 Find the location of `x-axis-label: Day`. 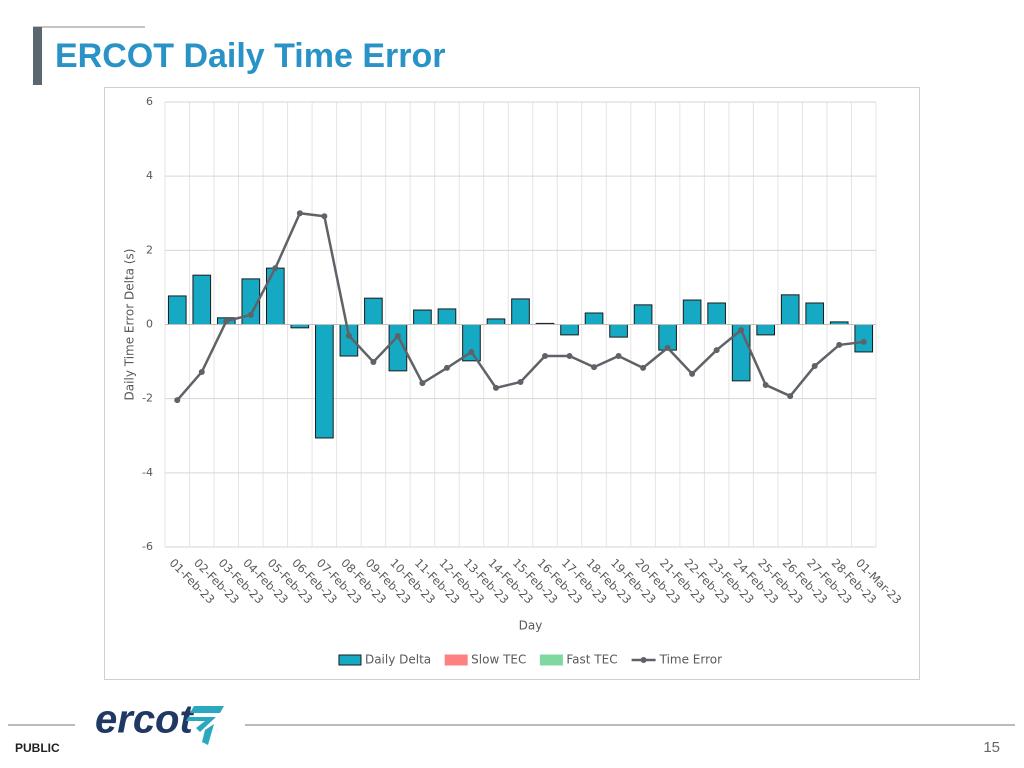

x-axis-label: Day is located at coordinates (531, 626).